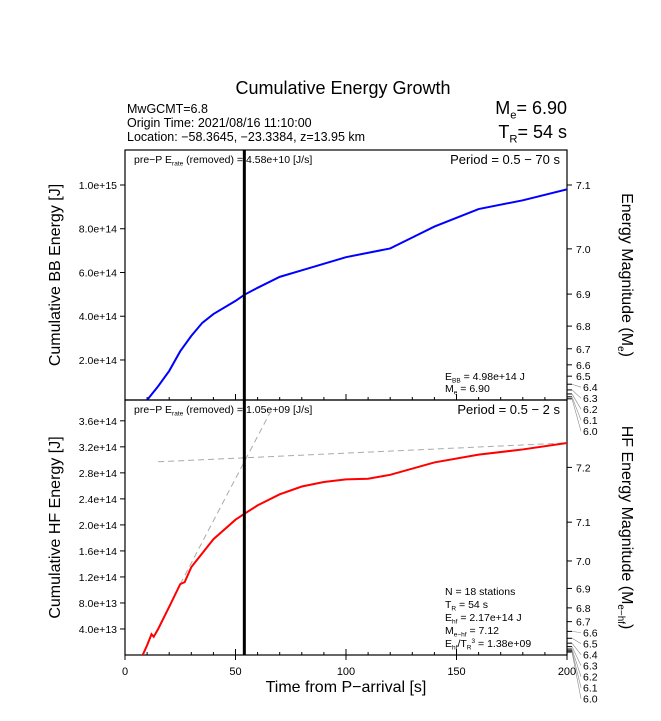 Image resolution: width=661 pixels, height=721 pixels. What do you see at coordinates (98, 500) in the screenshot?
I see `y-tick-label: 2.4e+14` at bounding box center [98, 500].